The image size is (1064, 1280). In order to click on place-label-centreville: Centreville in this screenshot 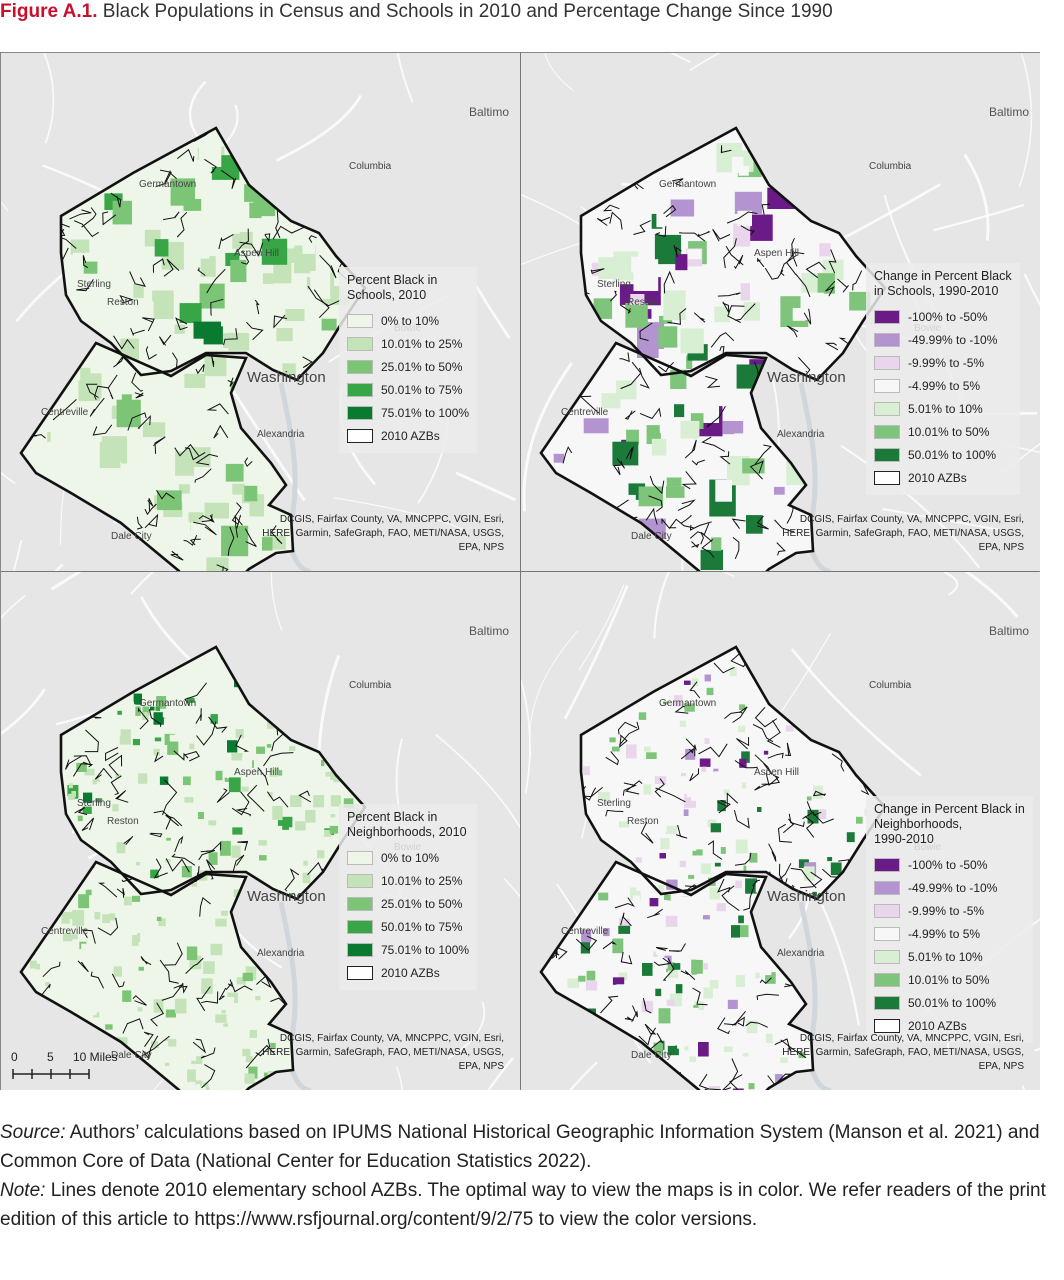, I will do `click(585, 931)`.